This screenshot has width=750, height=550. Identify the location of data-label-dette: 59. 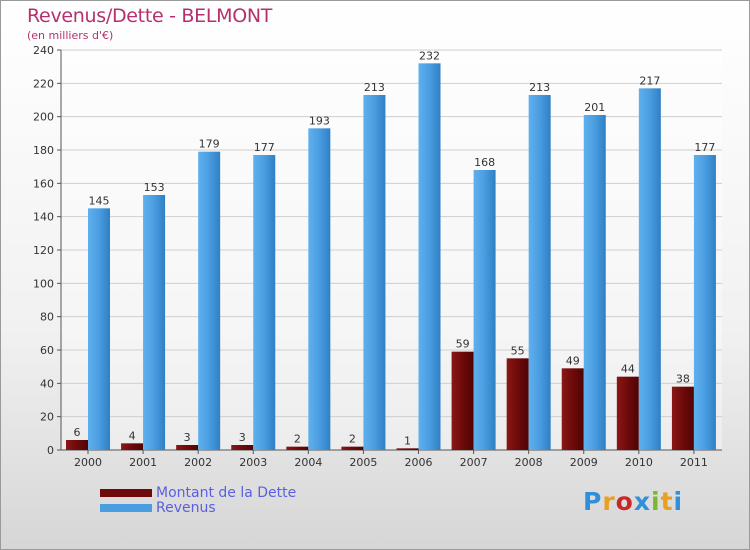
(463, 344).